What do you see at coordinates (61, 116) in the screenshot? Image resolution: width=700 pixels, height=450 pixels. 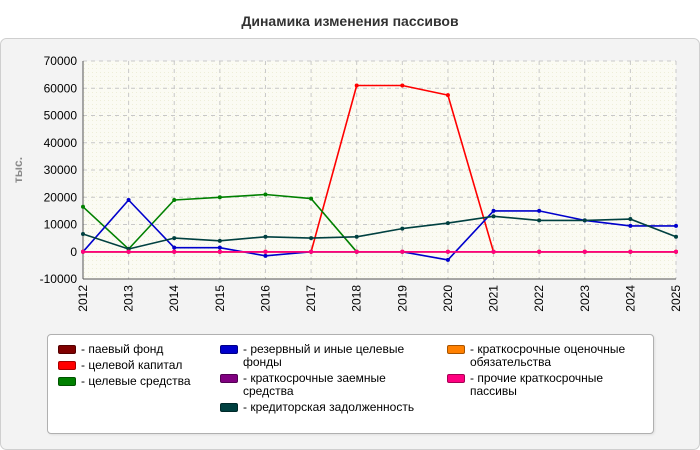 I see `y-tick-label: 50000` at bounding box center [61, 116].